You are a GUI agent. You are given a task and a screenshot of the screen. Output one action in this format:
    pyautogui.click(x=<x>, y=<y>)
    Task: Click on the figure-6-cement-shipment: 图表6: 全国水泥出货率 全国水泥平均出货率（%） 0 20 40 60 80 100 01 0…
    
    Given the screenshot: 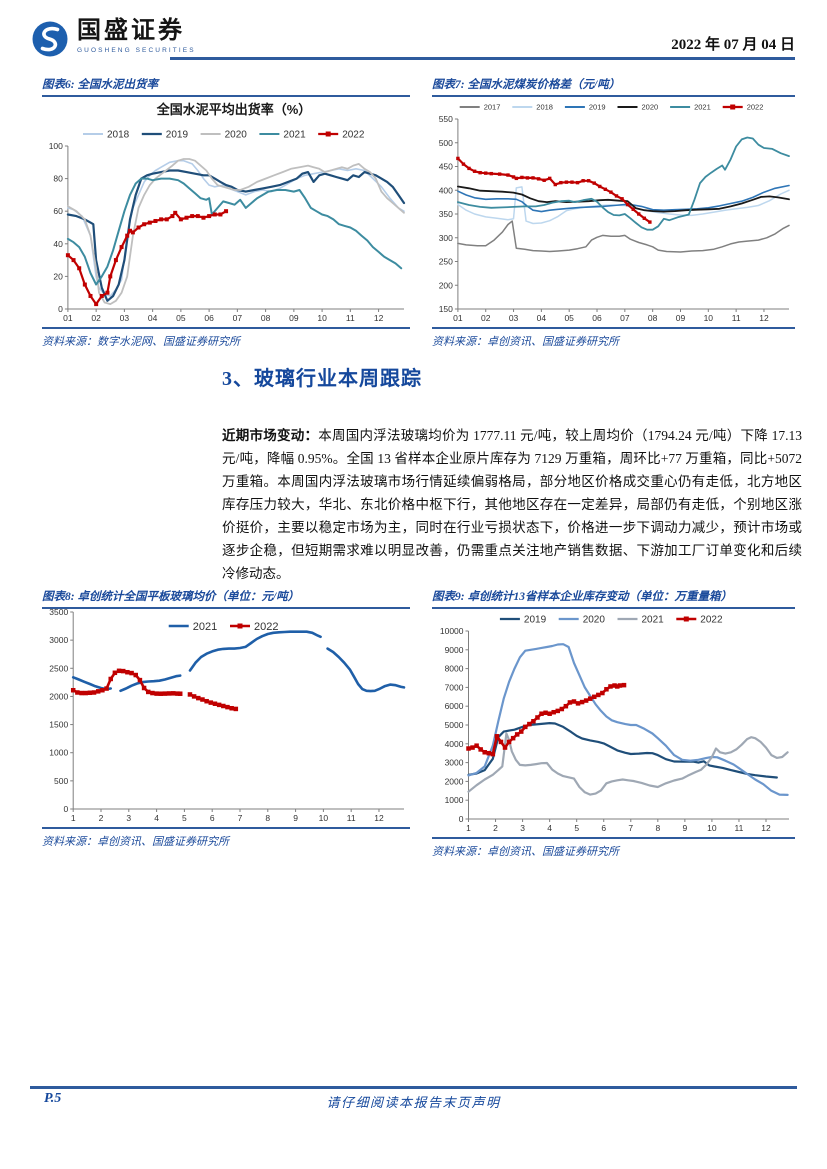 What is the action you would take?
    pyautogui.click(x=226, y=212)
    